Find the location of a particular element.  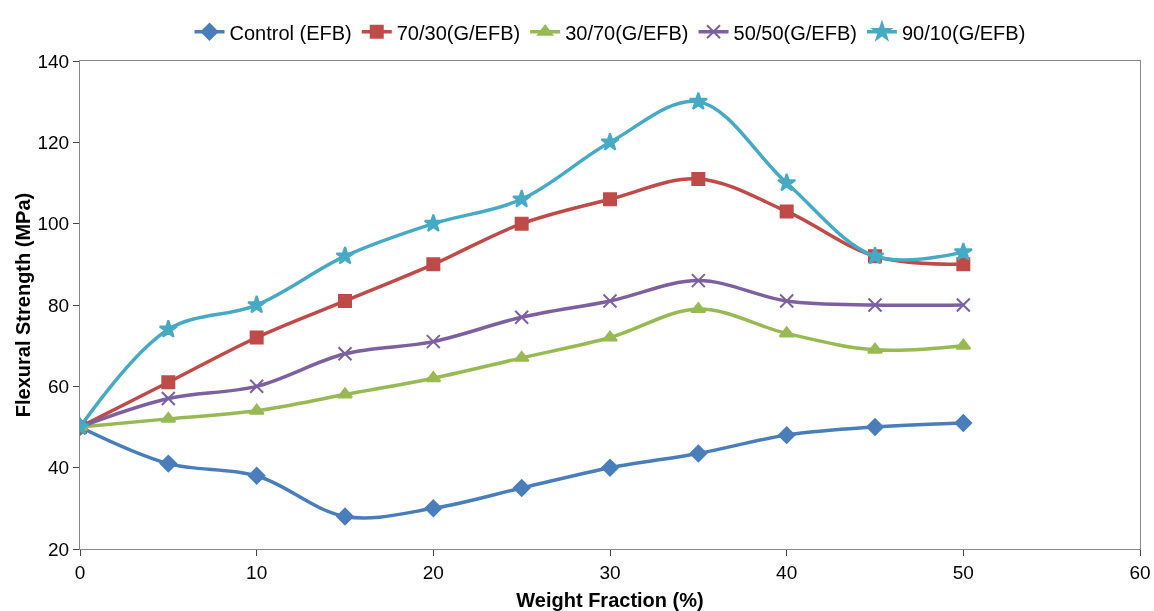

legend-label: 90/10(G/EFB) is located at coordinates (963, 32).